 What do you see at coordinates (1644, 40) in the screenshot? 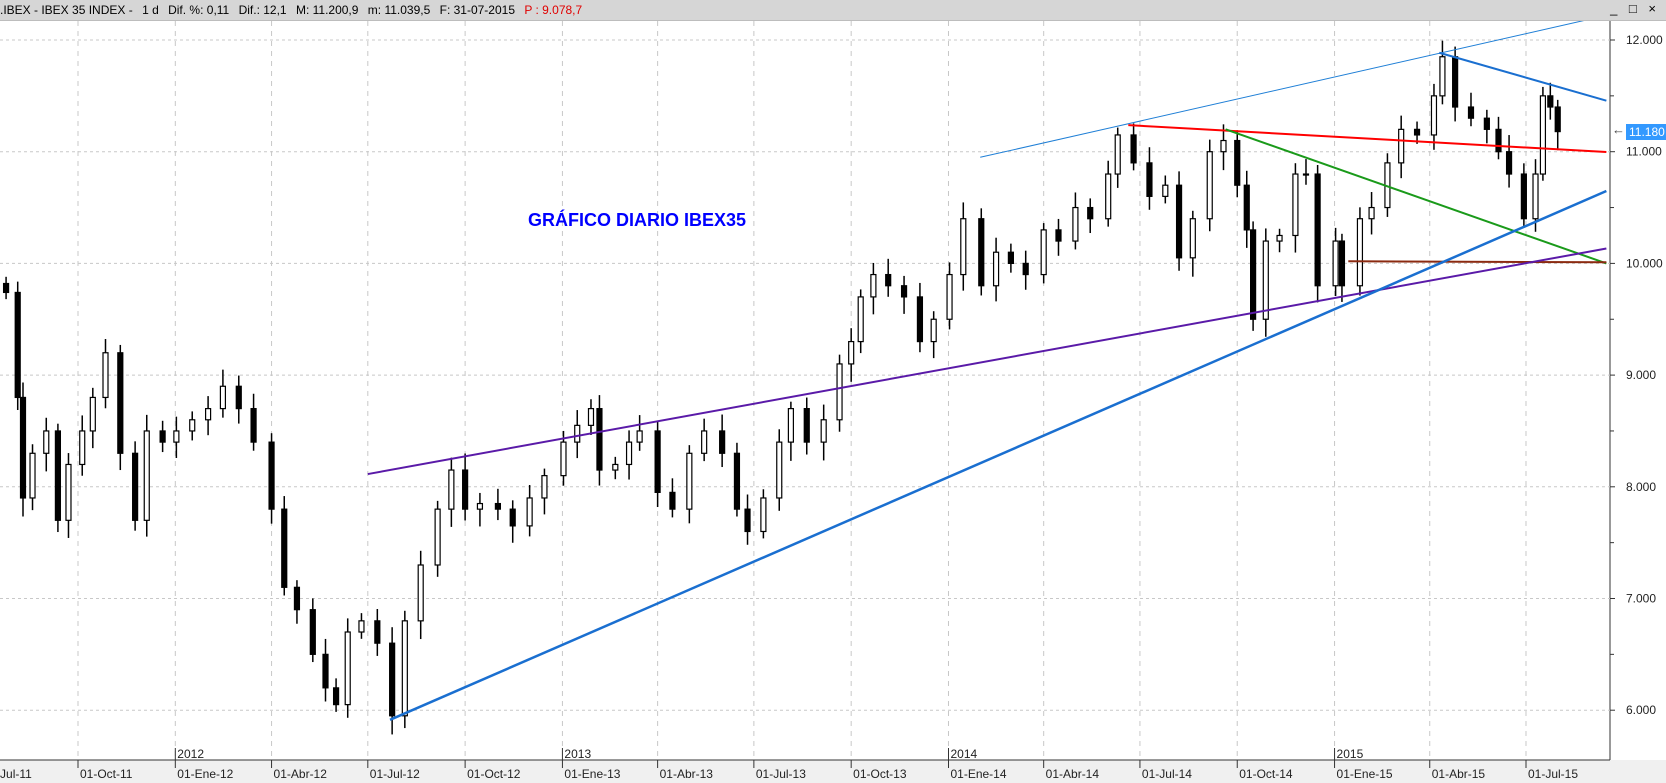
I see `y-tick-label: 12.000` at bounding box center [1644, 40].